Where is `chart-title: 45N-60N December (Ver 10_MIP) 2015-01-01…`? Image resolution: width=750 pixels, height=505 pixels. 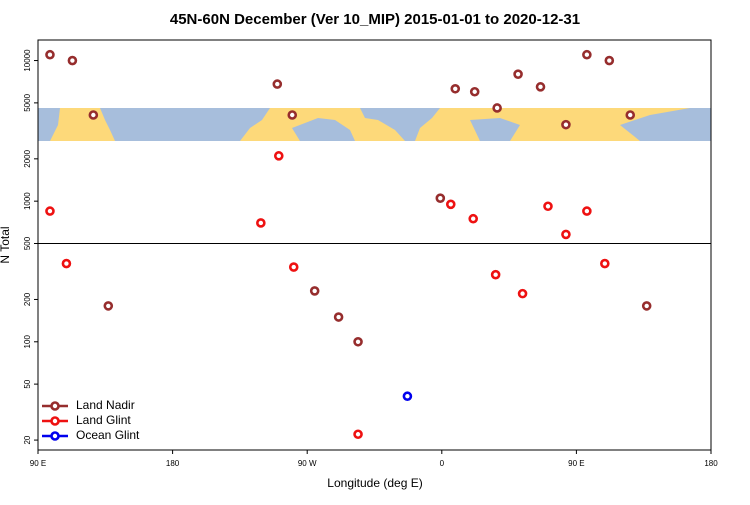 chart-title: 45N-60N December (Ver 10_MIP) 2015-01-01… is located at coordinates (375, 19).